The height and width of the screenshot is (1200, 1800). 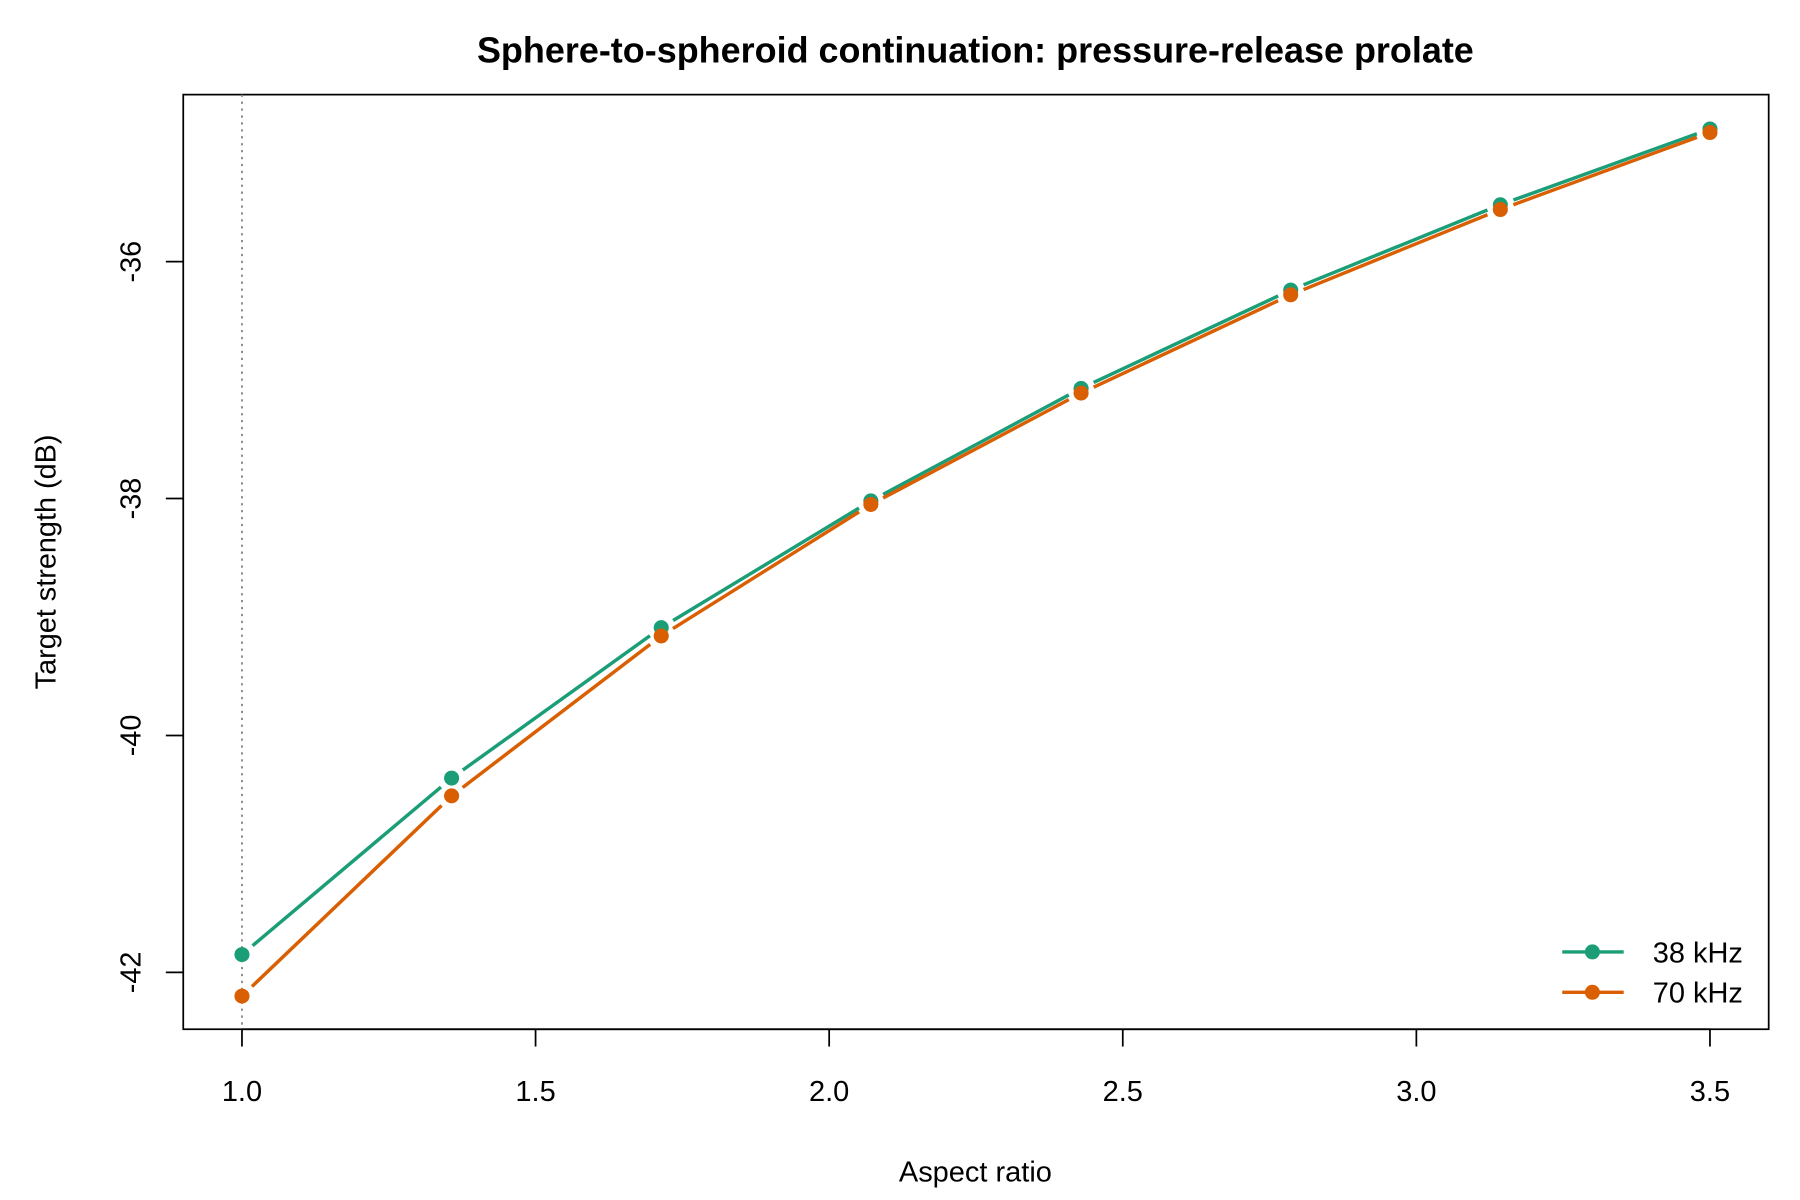 I want to click on x-axis-label: Aspect ratio, so click(x=975, y=1173).